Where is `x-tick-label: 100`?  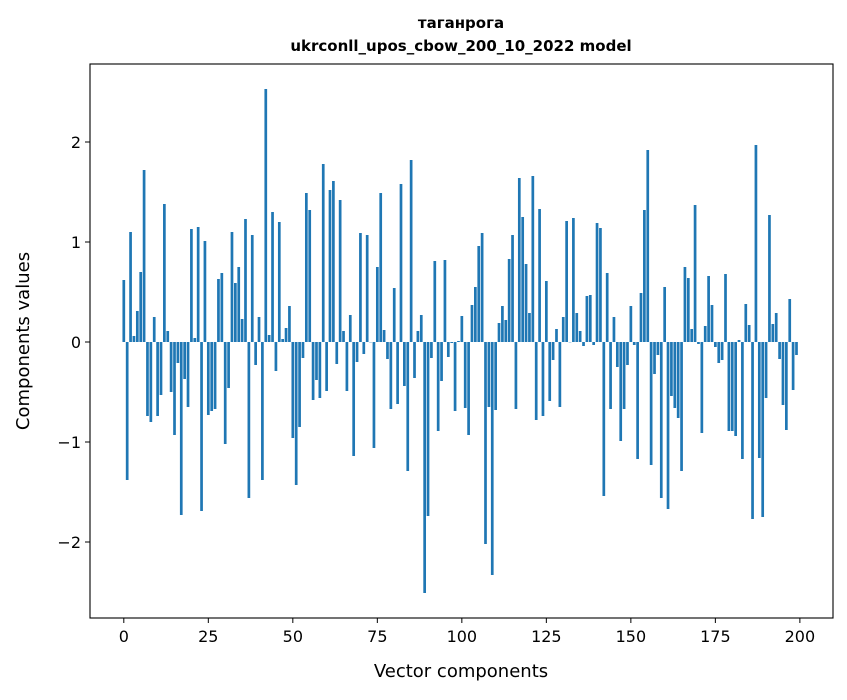
x-tick-label: 100 is located at coordinates (462, 636).